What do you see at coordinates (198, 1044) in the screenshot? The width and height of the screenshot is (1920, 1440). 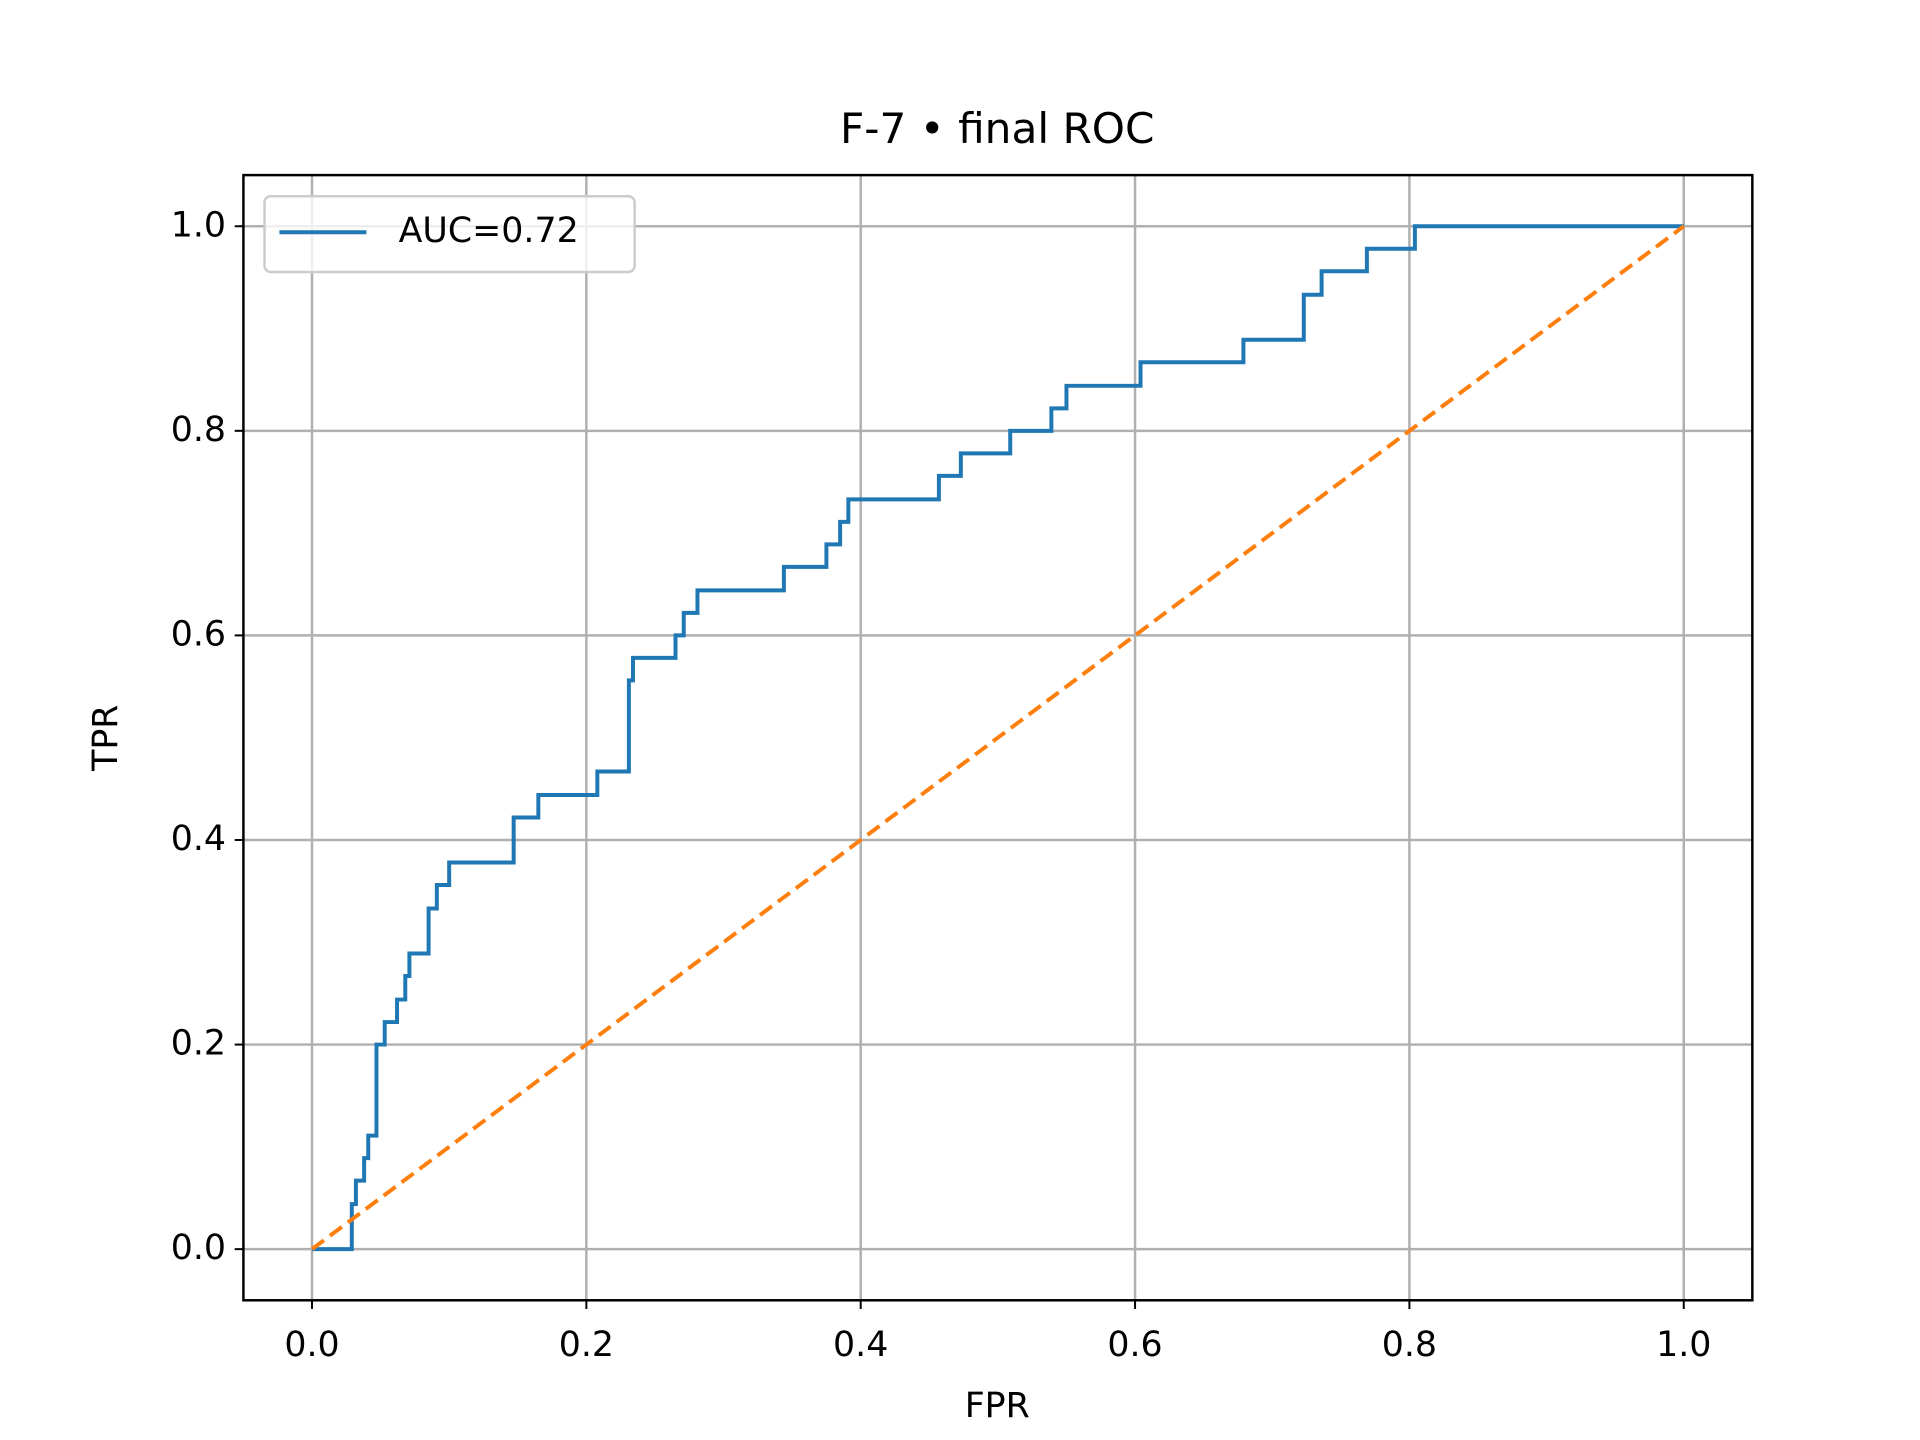 I see `y-tick-label: 0.2` at bounding box center [198, 1044].